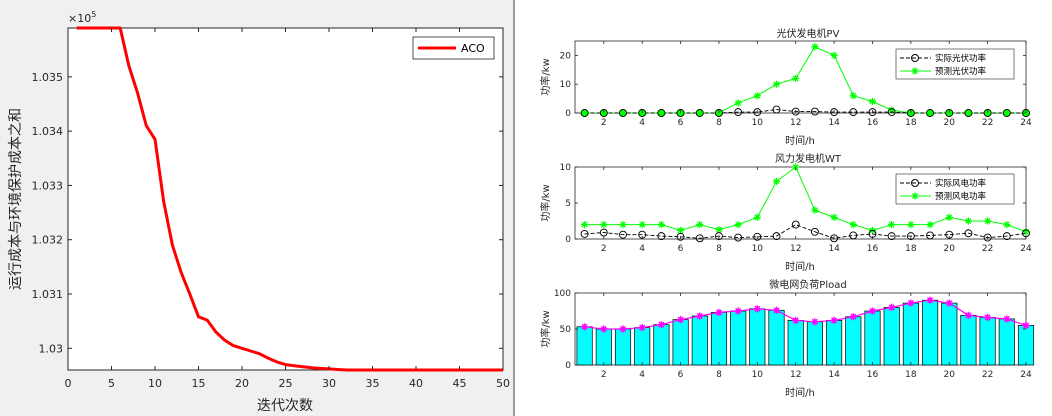 The image size is (1052, 416). Describe the element at coordinates (48, 185) in the screenshot. I see `y-tick-label: 1.033` at that location.